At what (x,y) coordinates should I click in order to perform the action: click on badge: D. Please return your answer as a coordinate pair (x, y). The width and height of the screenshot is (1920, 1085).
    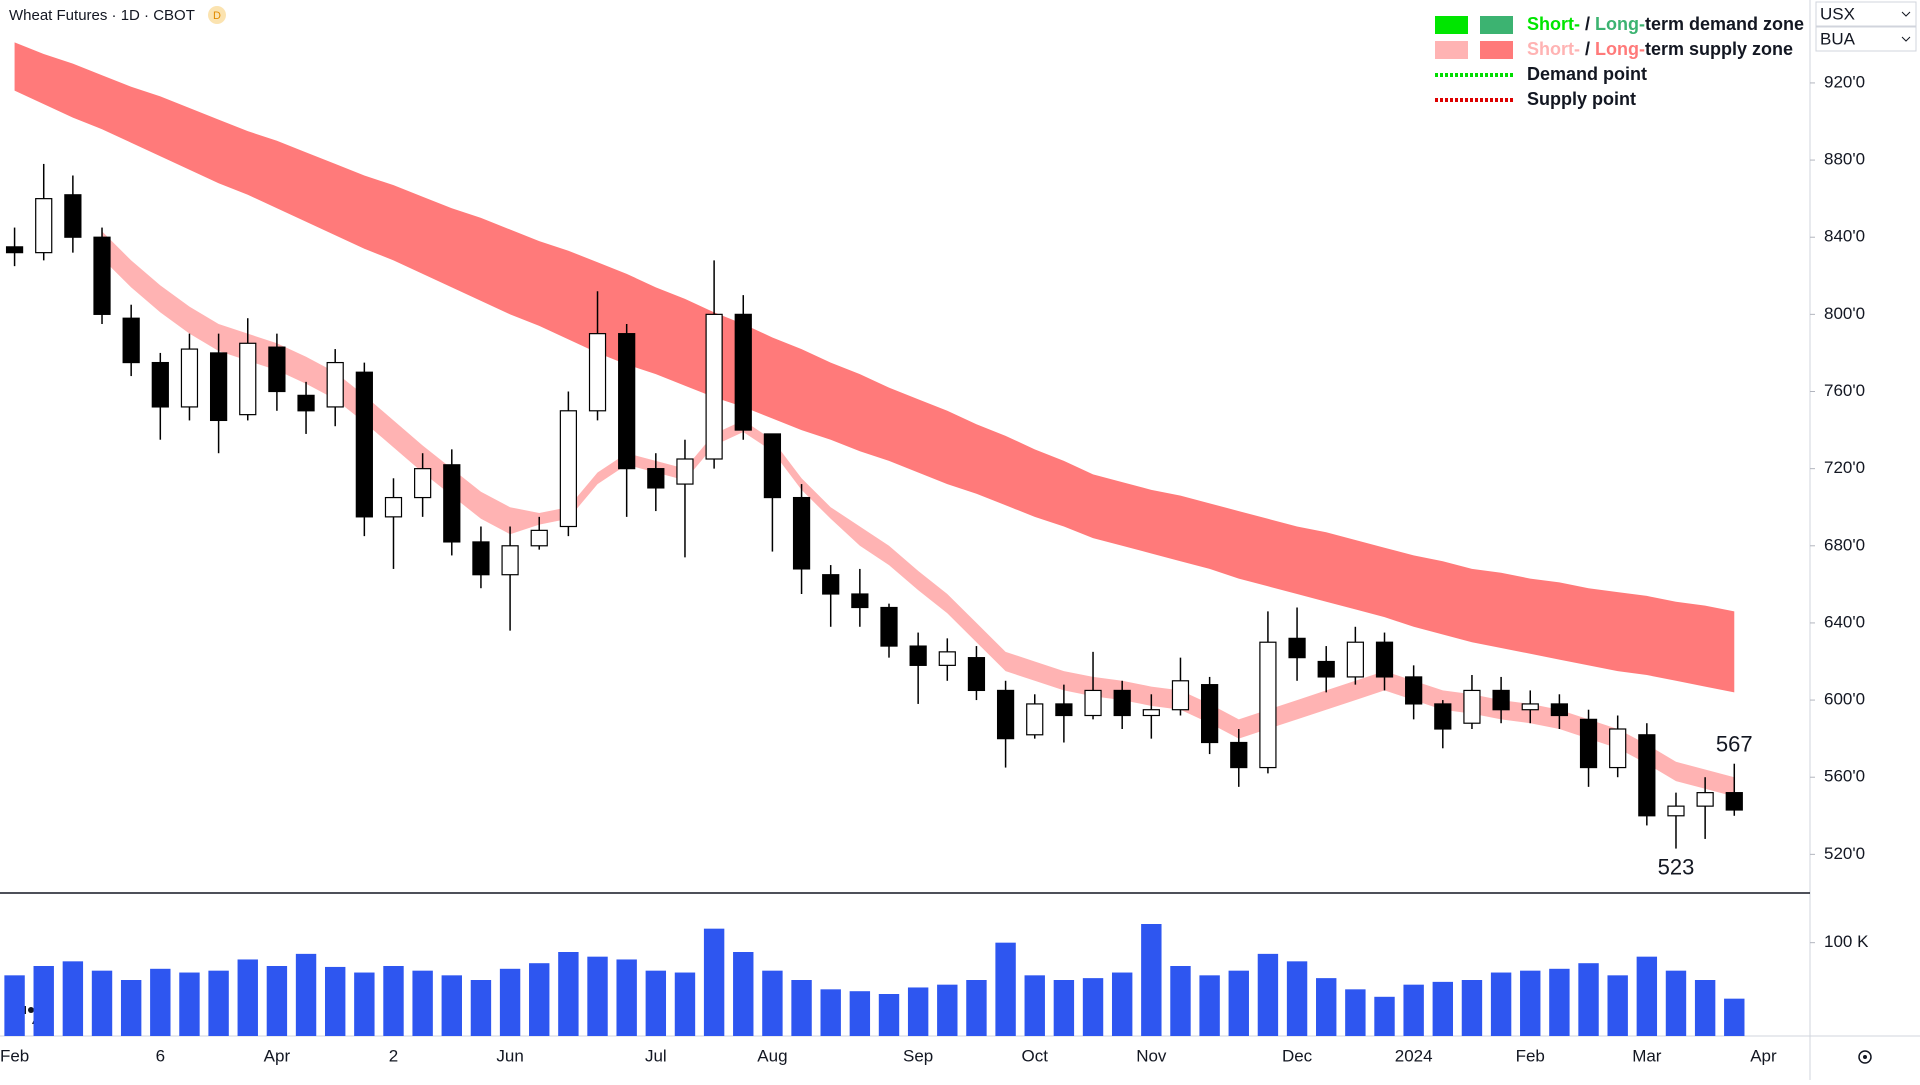
    Looking at the image, I should click on (217, 16).